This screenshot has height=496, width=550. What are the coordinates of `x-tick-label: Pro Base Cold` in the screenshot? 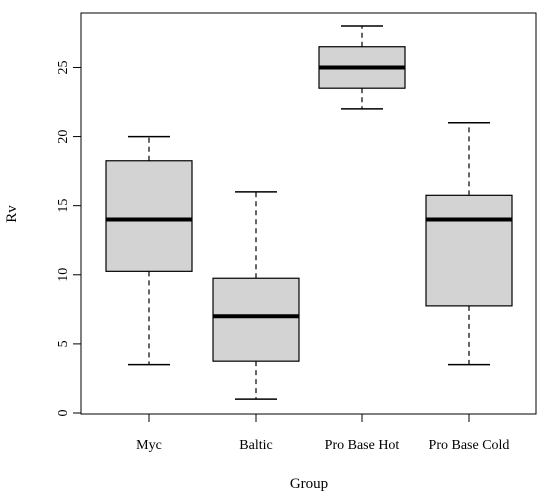 It's located at (469, 445).